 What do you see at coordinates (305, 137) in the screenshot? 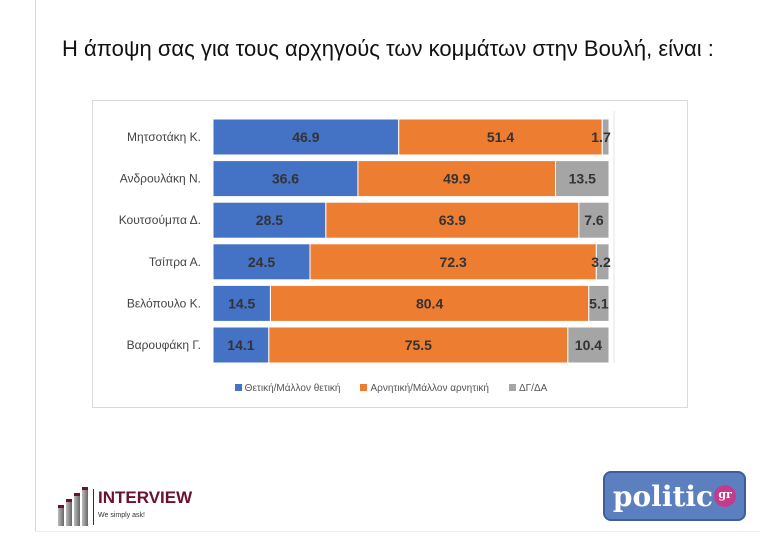
I see `data-label: 46.9` at bounding box center [305, 137].